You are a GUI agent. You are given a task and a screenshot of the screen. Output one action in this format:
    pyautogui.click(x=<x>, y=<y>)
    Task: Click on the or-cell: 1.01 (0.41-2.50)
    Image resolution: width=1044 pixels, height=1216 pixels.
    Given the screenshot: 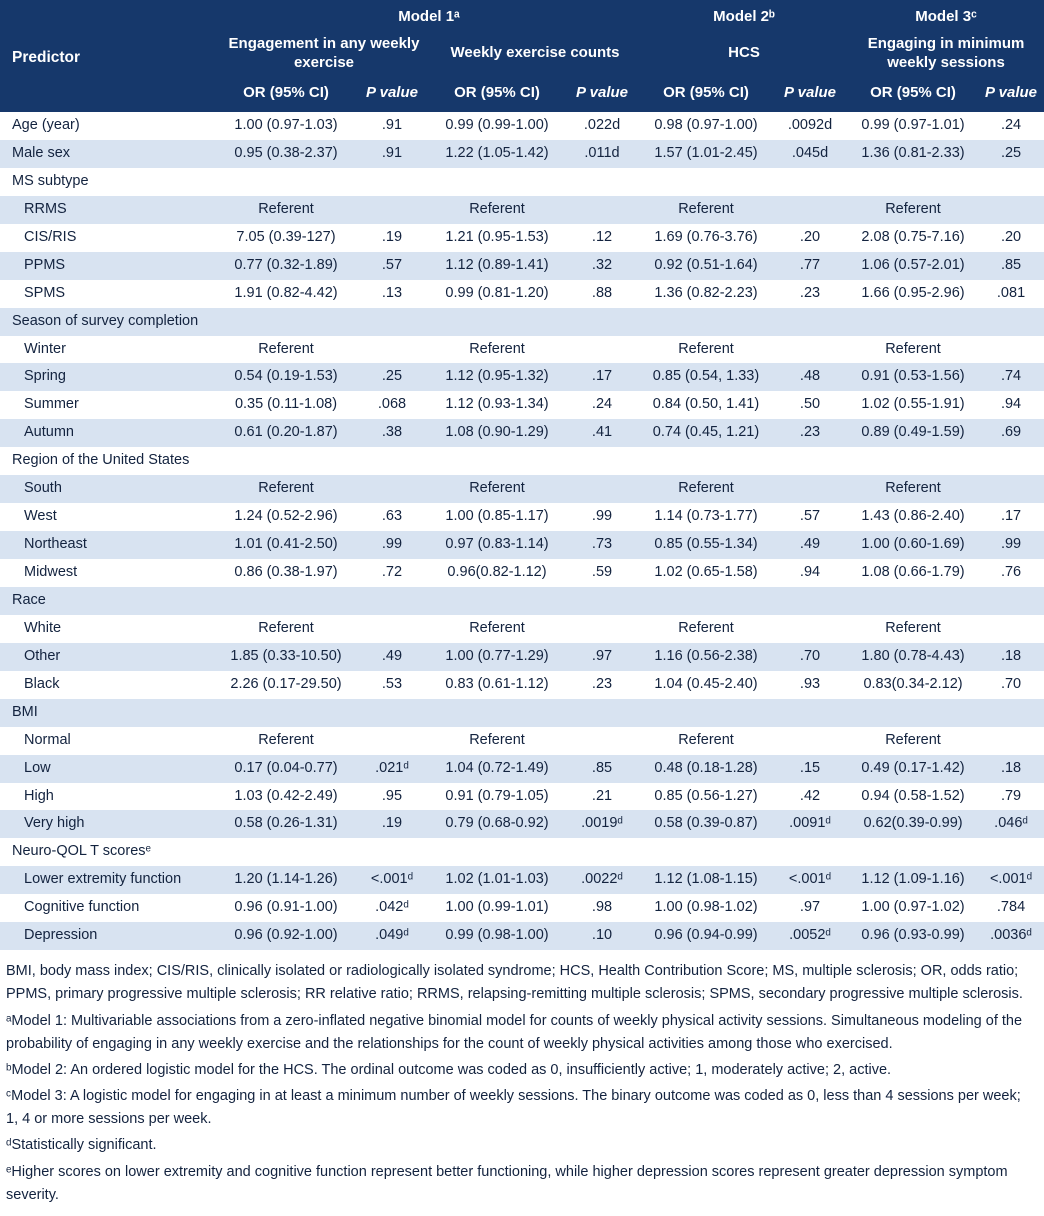 What is the action you would take?
    pyautogui.click(x=286, y=544)
    